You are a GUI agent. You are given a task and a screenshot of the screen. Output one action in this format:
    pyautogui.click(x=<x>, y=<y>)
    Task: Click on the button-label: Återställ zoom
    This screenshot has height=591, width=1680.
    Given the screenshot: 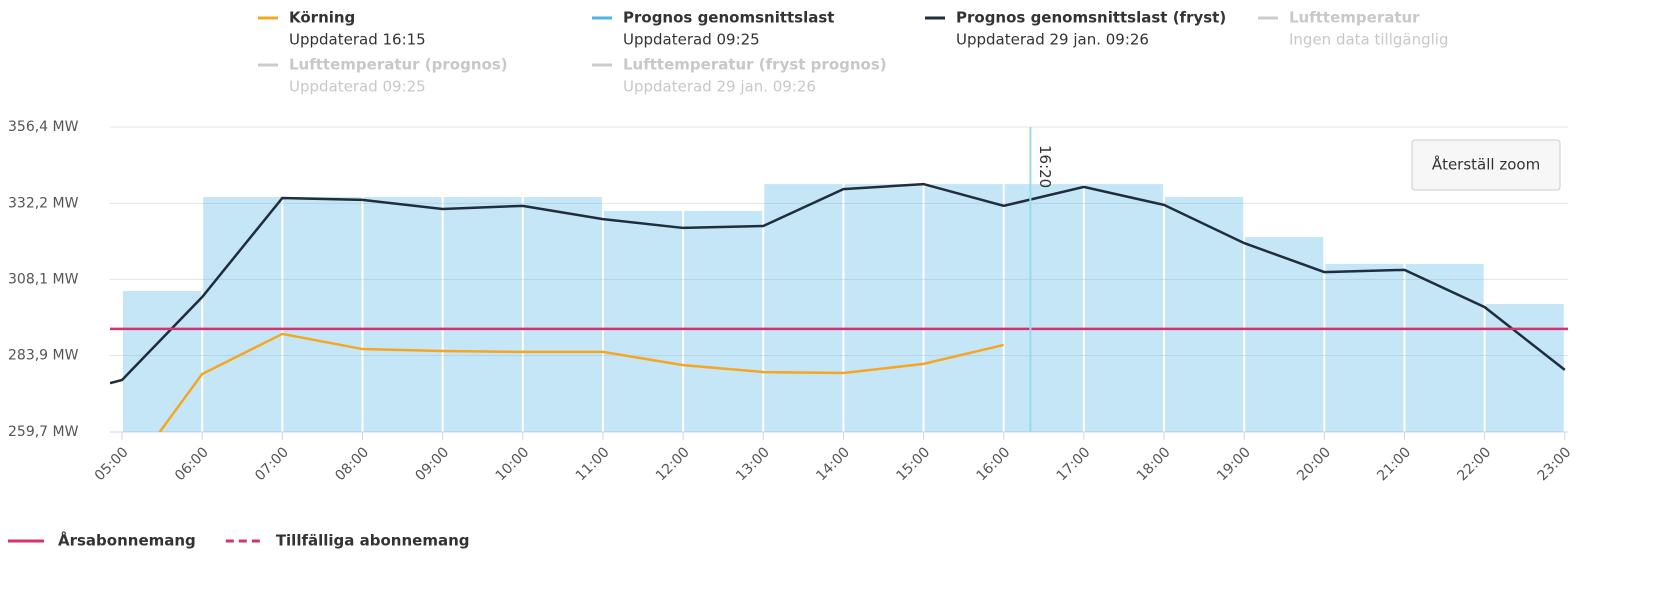 What is the action you would take?
    pyautogui.click(x=1486, y=164)
    